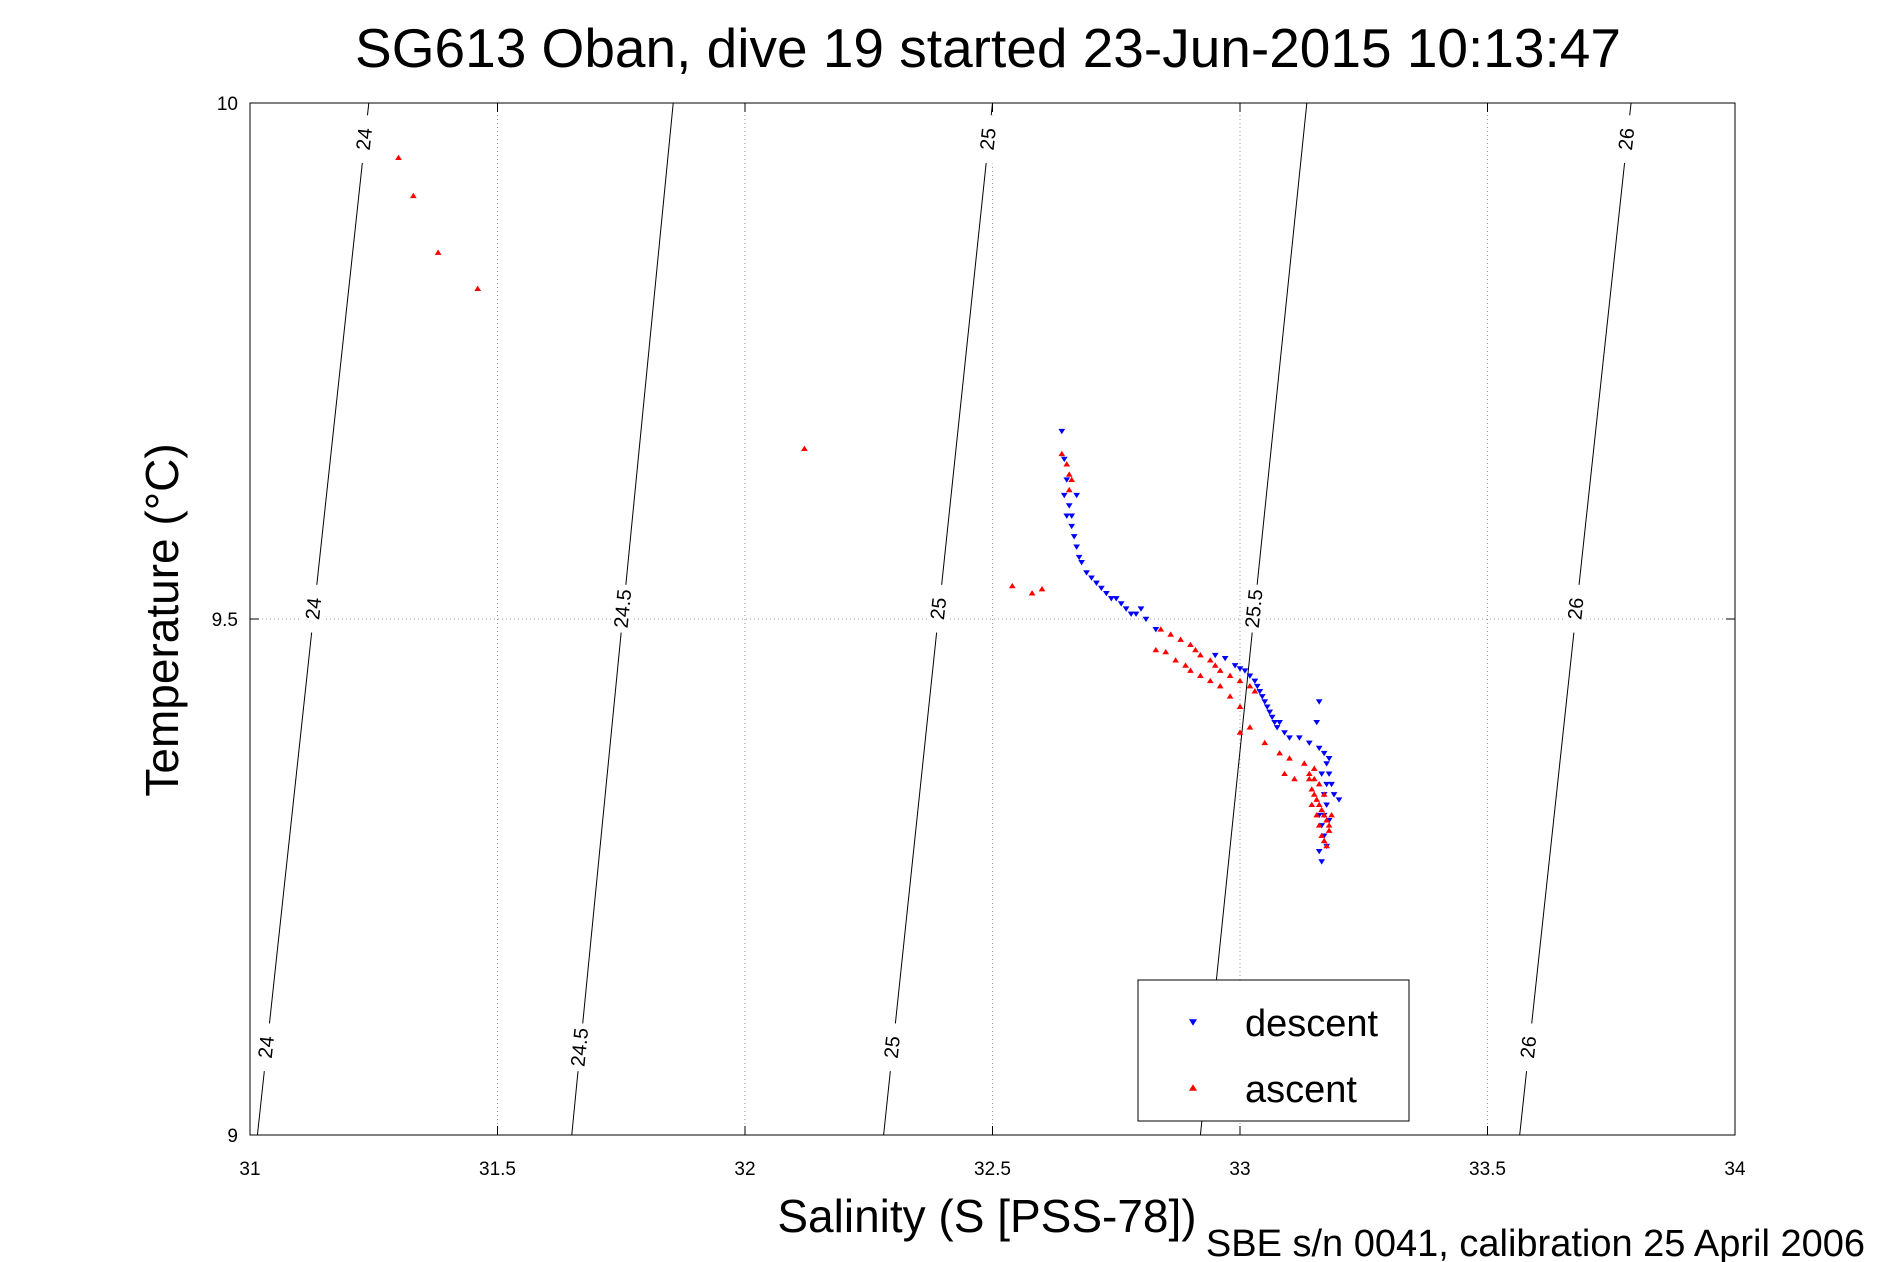  What do you see at coordinates (249, 1169) in the screenshot?
I see `x-tick-label: 31` at bounding box center [249, 1169].